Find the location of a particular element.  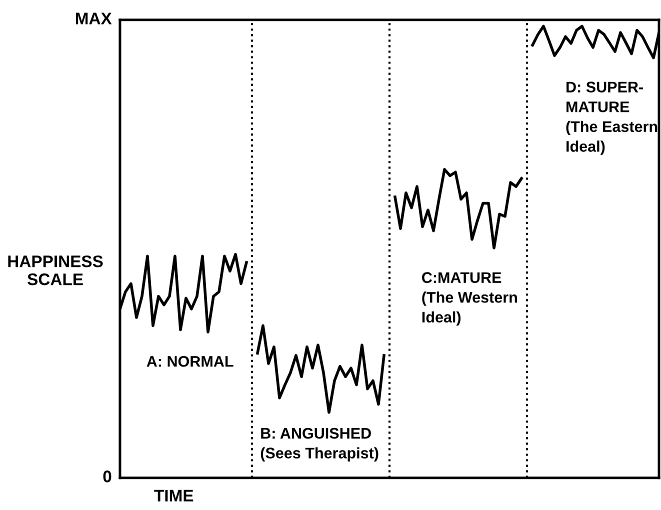

annotation: D: SUPER- MATURE (The Eastern Ideal) is located at coordinates (612, 118).